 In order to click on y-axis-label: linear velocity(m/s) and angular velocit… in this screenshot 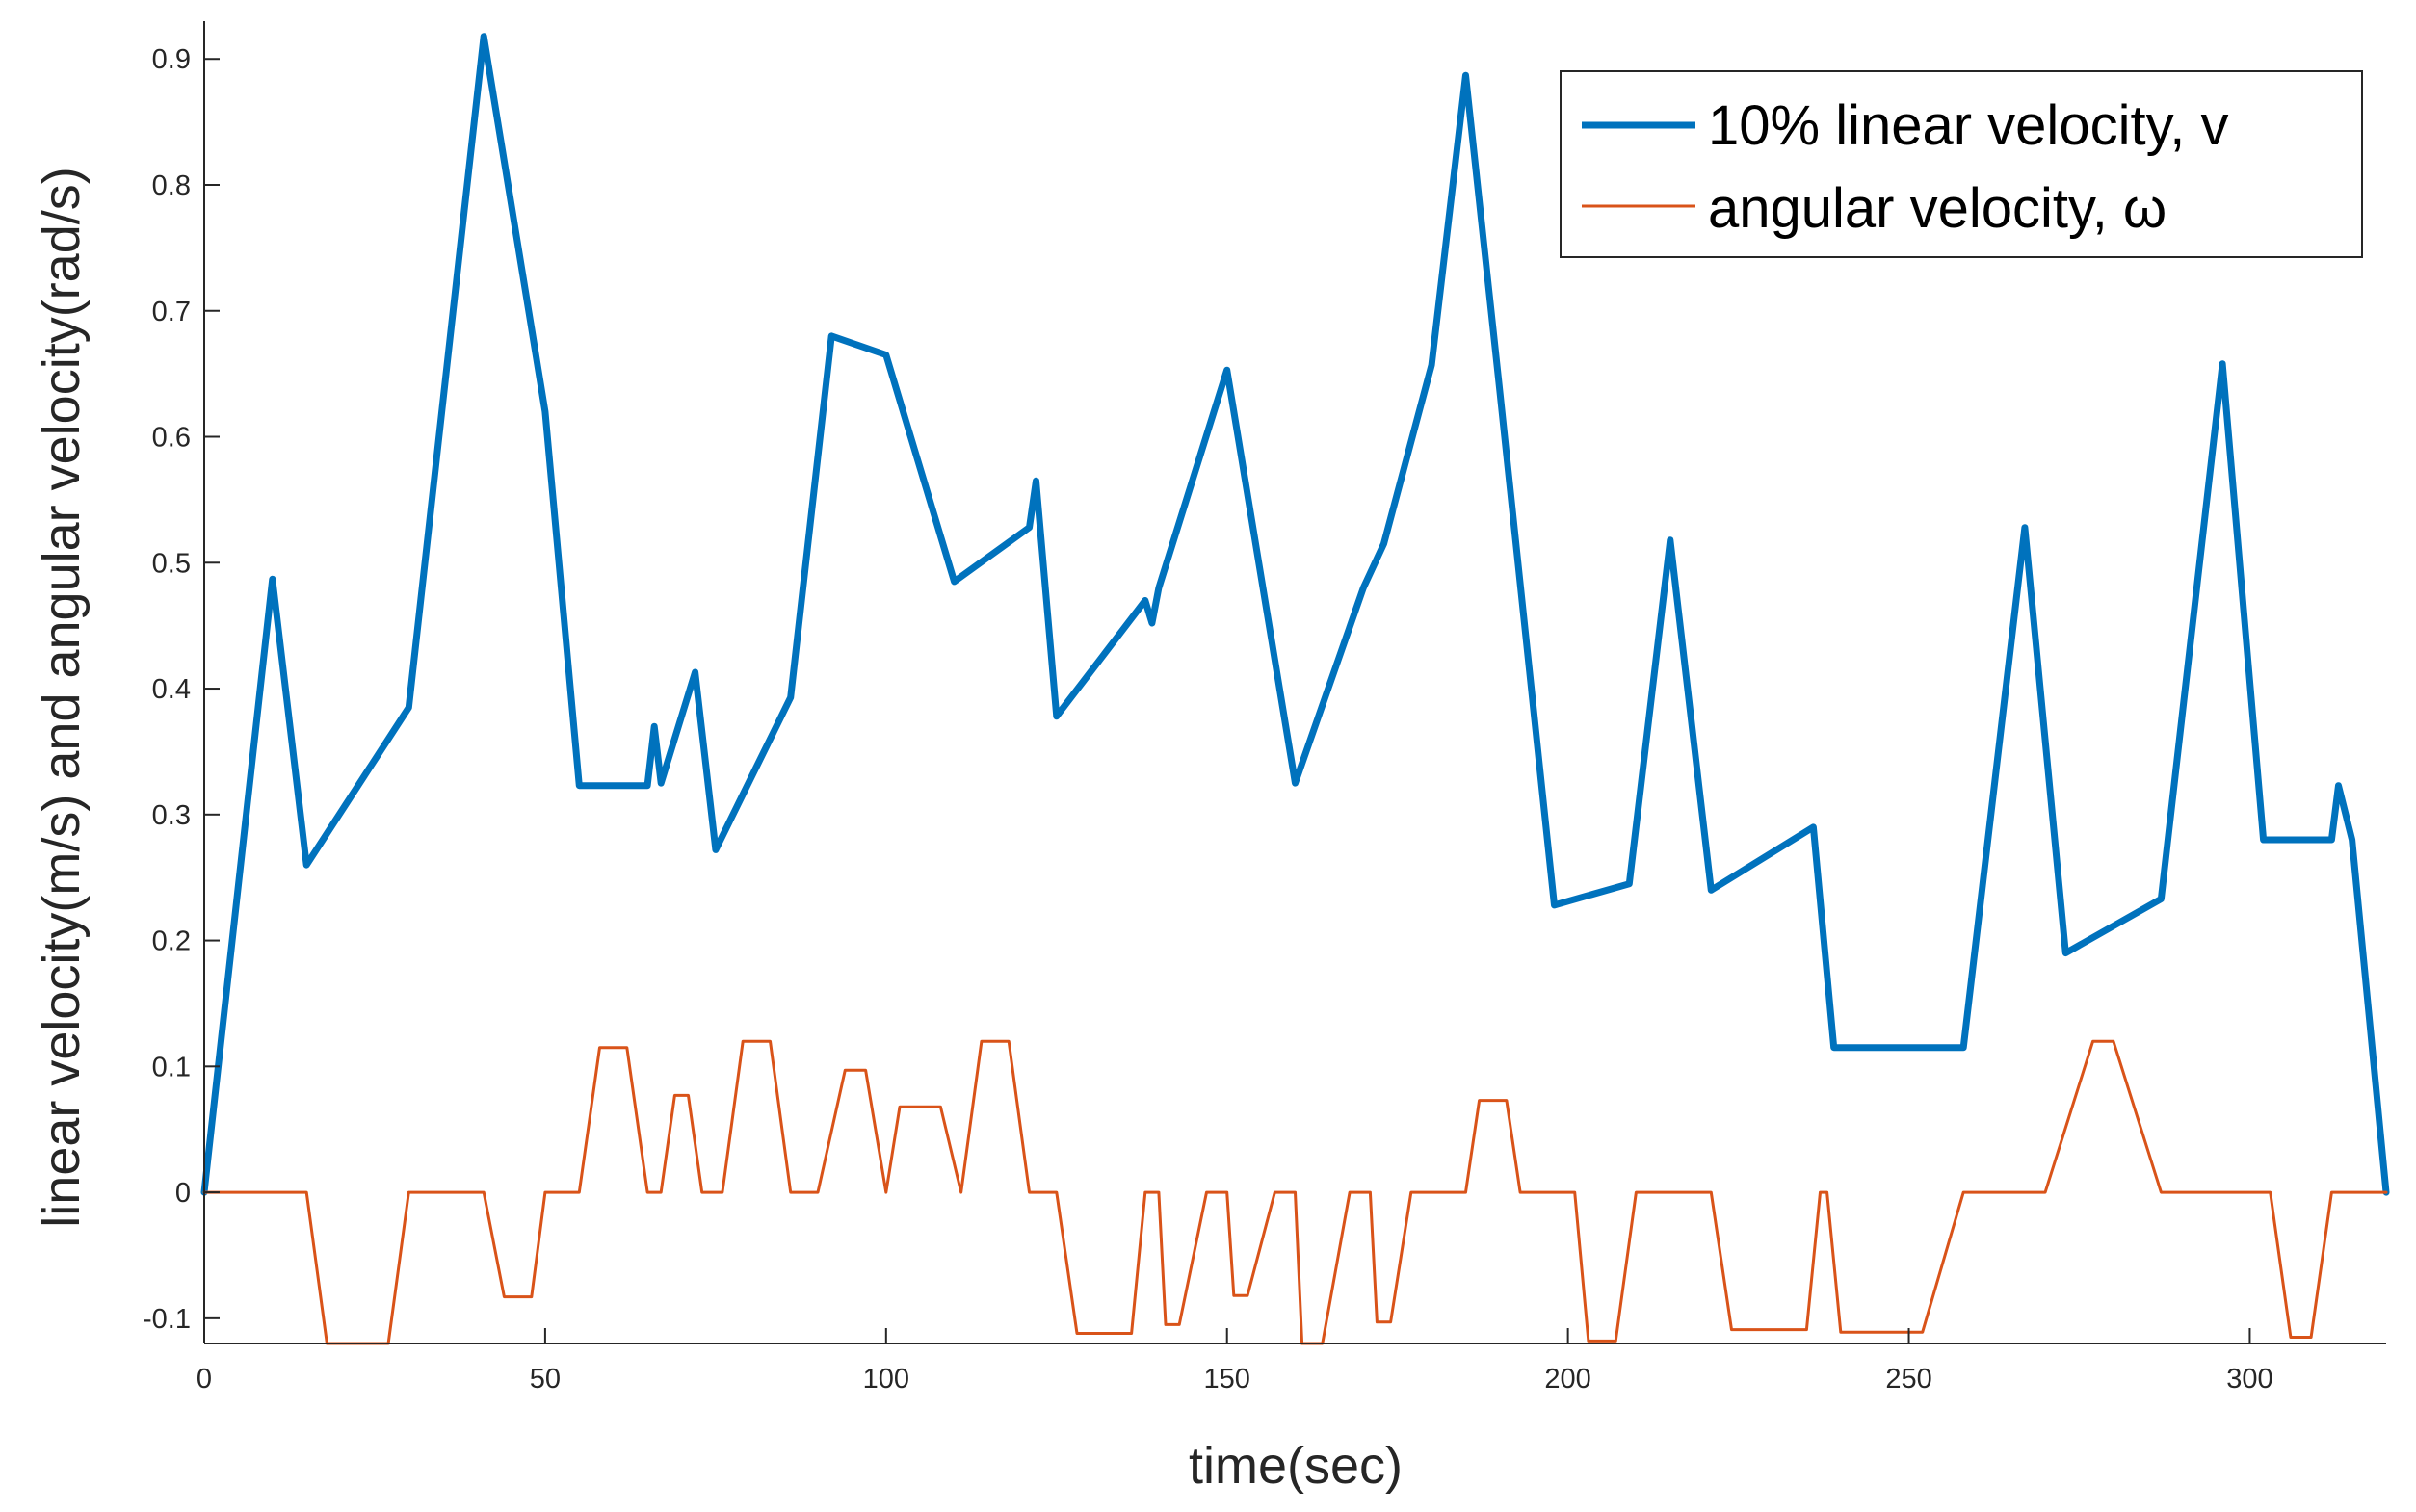, I will do `click(62, 697)`.